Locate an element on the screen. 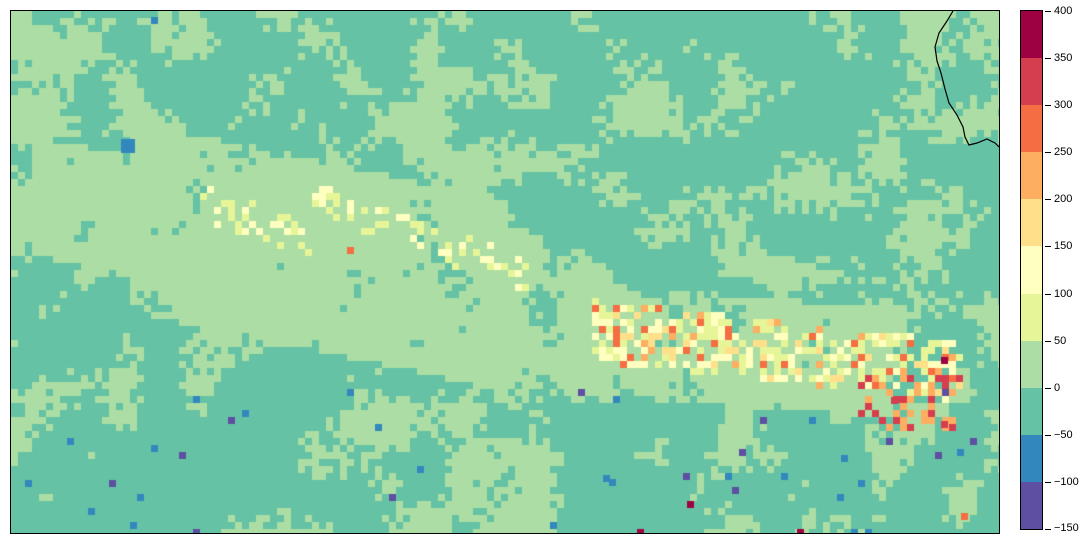  colorbar is located at coordinates (1031, 270).